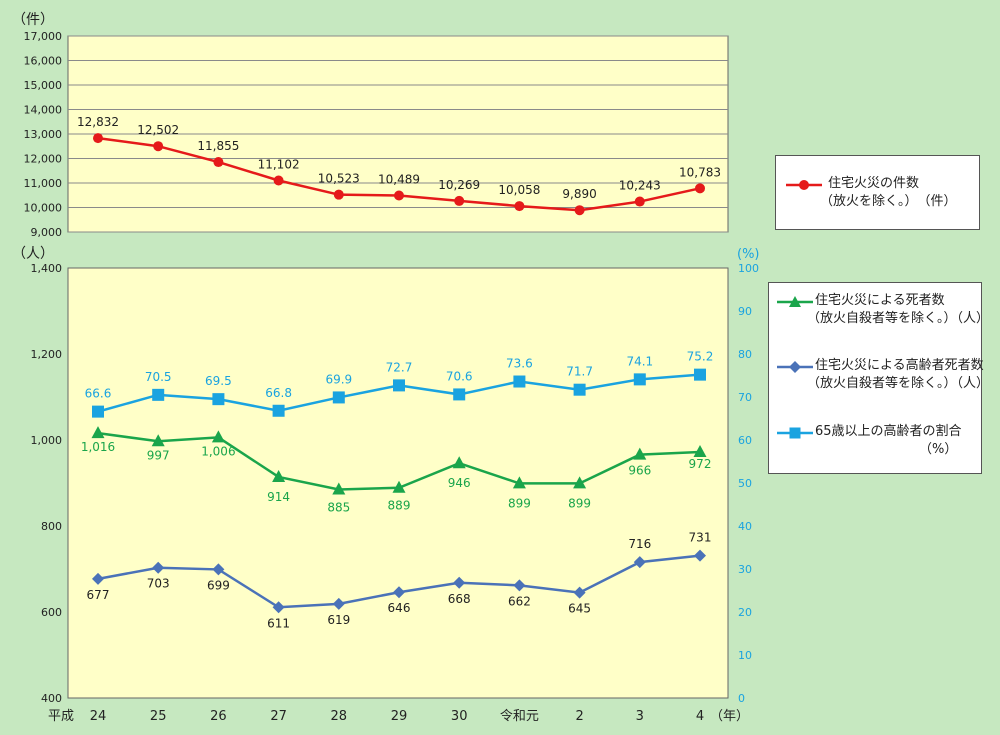  Describe the element at coordinates (218, 585) in the screenshot. I see `bottom-data-label: 699` at that location.